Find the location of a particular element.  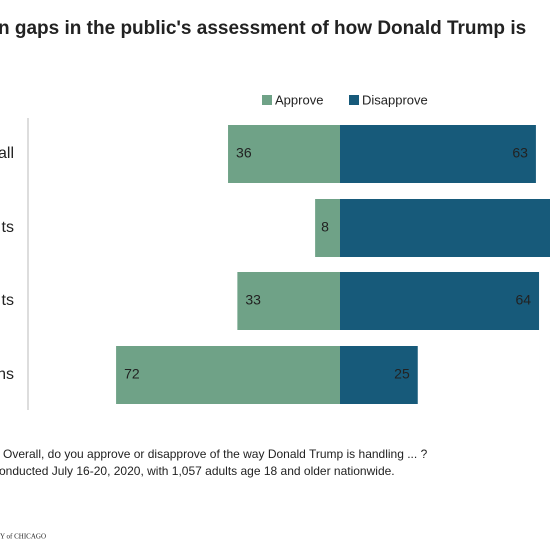

value-label: 64 is located at coordinates (523, 300).